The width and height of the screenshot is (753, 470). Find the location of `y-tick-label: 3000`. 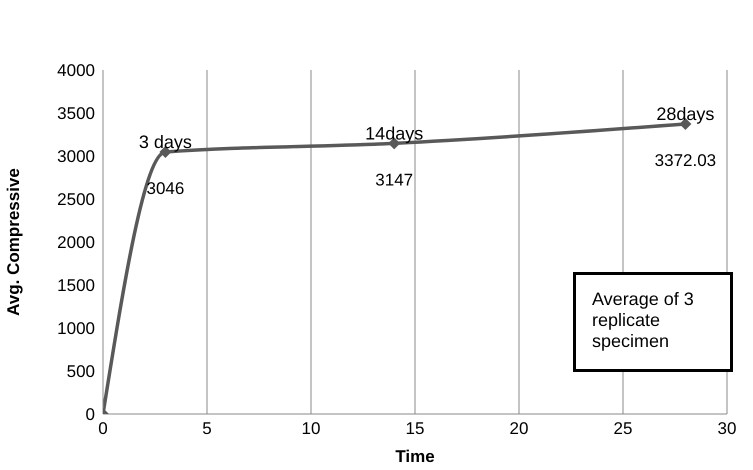

y-tick-label: 3000 is located at coordinates (76, 156).